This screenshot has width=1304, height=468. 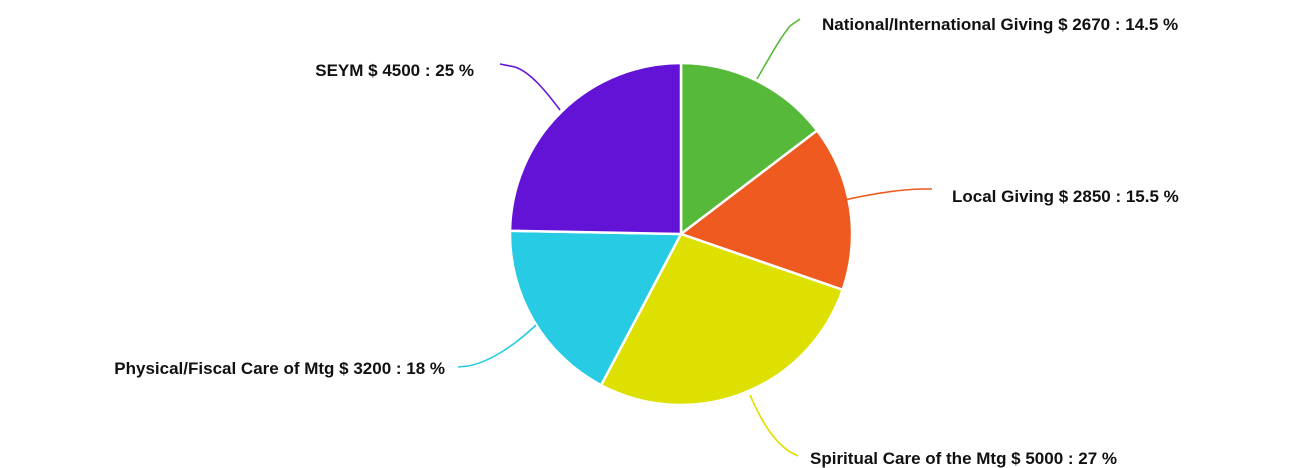 I want to click on leader-line-seym, so click(x=530, y=87).